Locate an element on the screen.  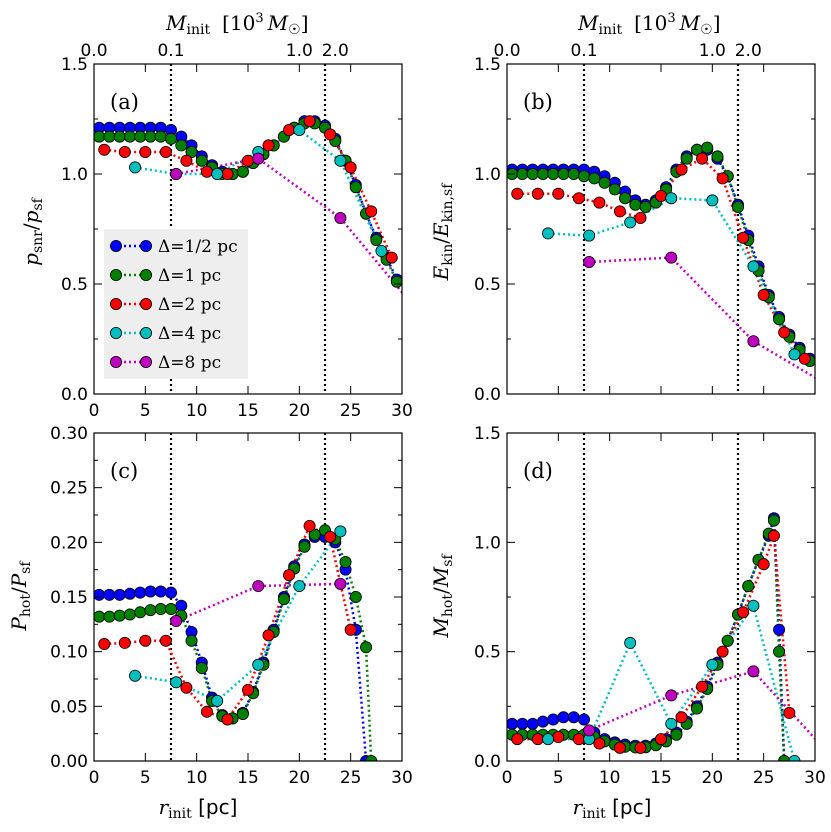
axes-frame is located at coordinates (661, 229).